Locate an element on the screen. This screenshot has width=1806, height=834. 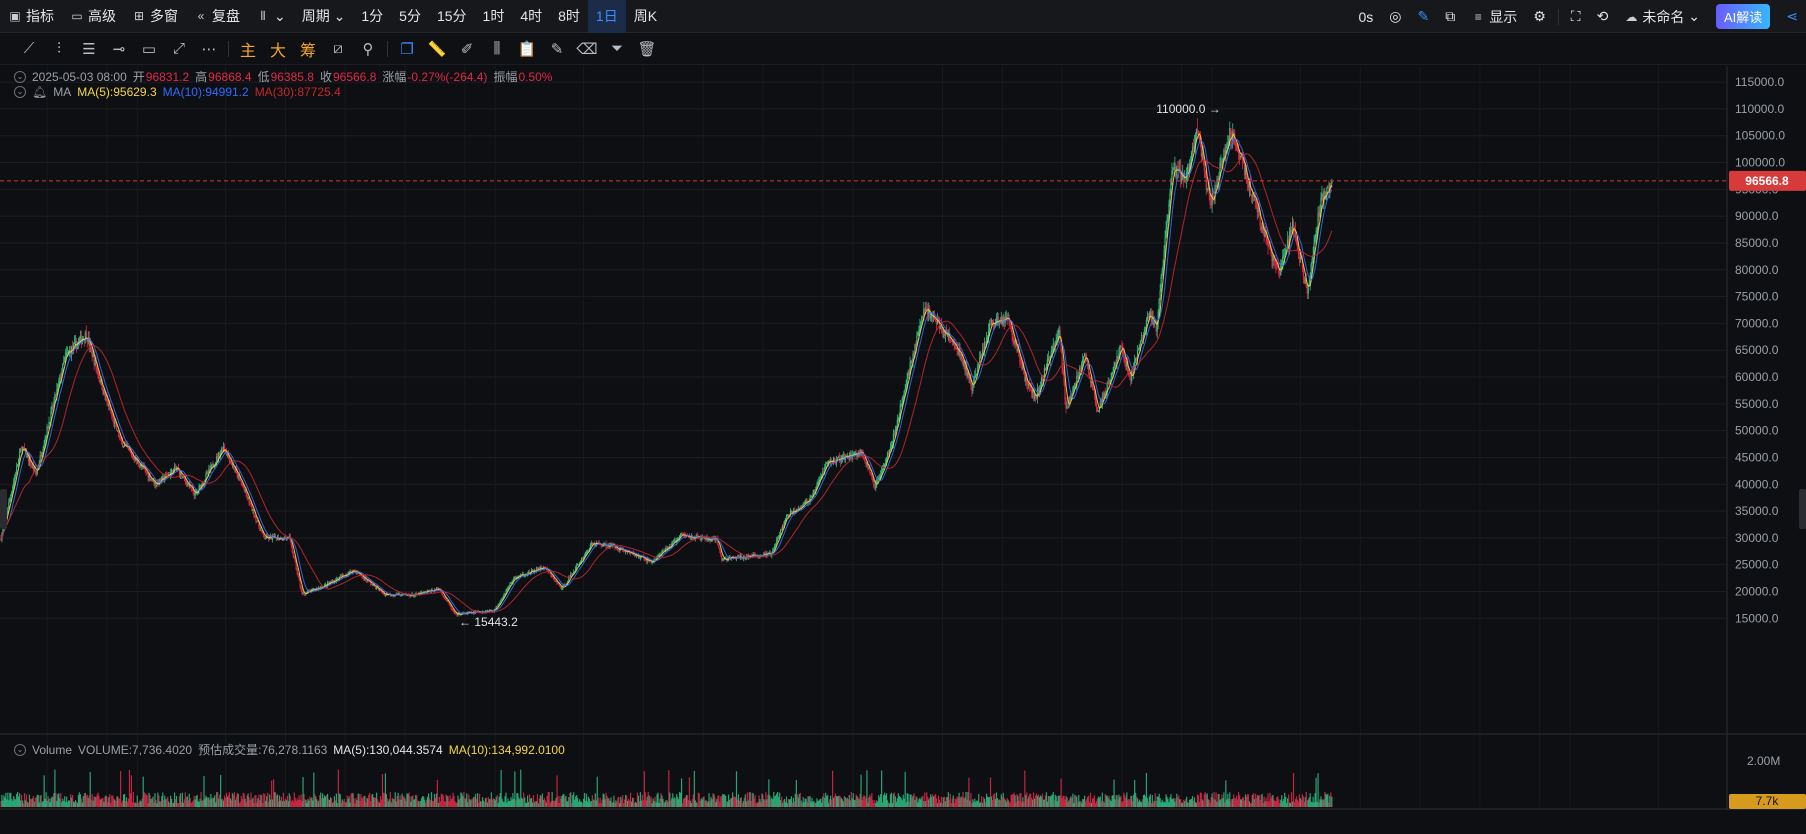
chip-button: 筹 is located at coordinates (307, 51).